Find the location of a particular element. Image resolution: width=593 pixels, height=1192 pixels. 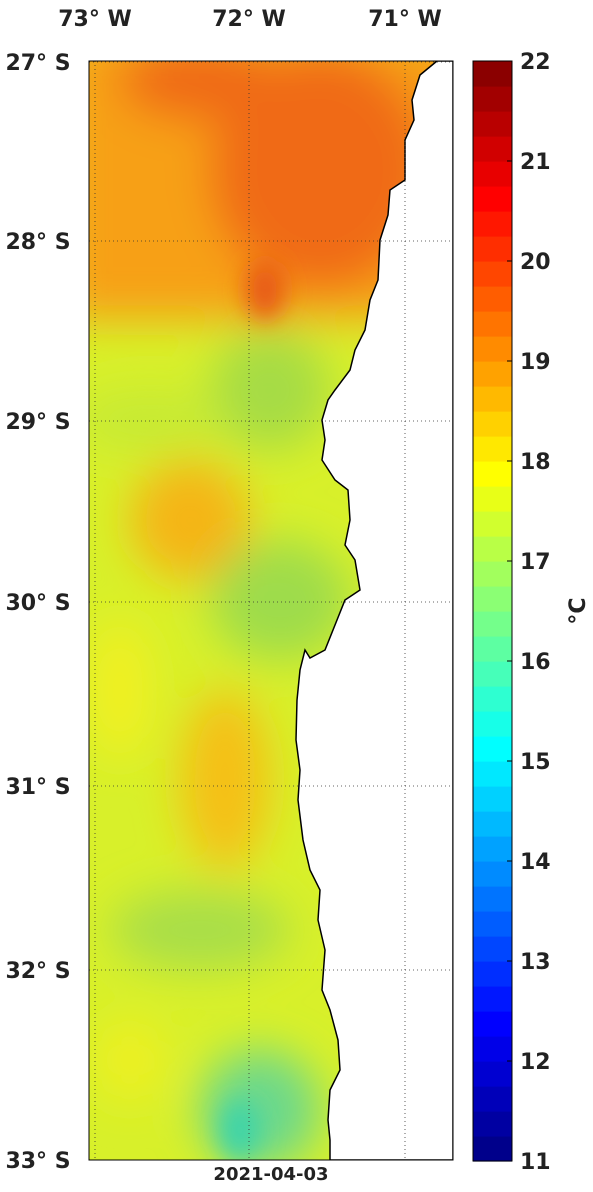

colorbar-tick-label: 15 is located at coordinates (535, 762).